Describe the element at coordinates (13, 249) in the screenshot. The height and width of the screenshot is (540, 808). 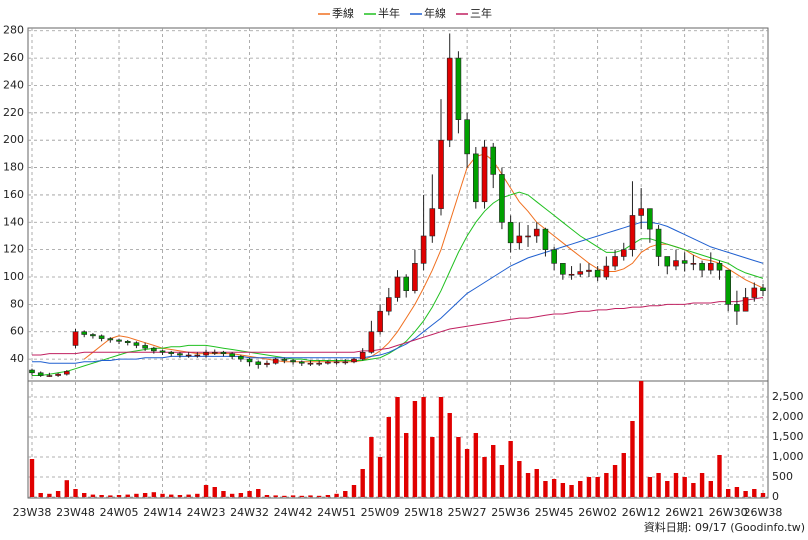
I see `y-tick-label: 120` at that location.